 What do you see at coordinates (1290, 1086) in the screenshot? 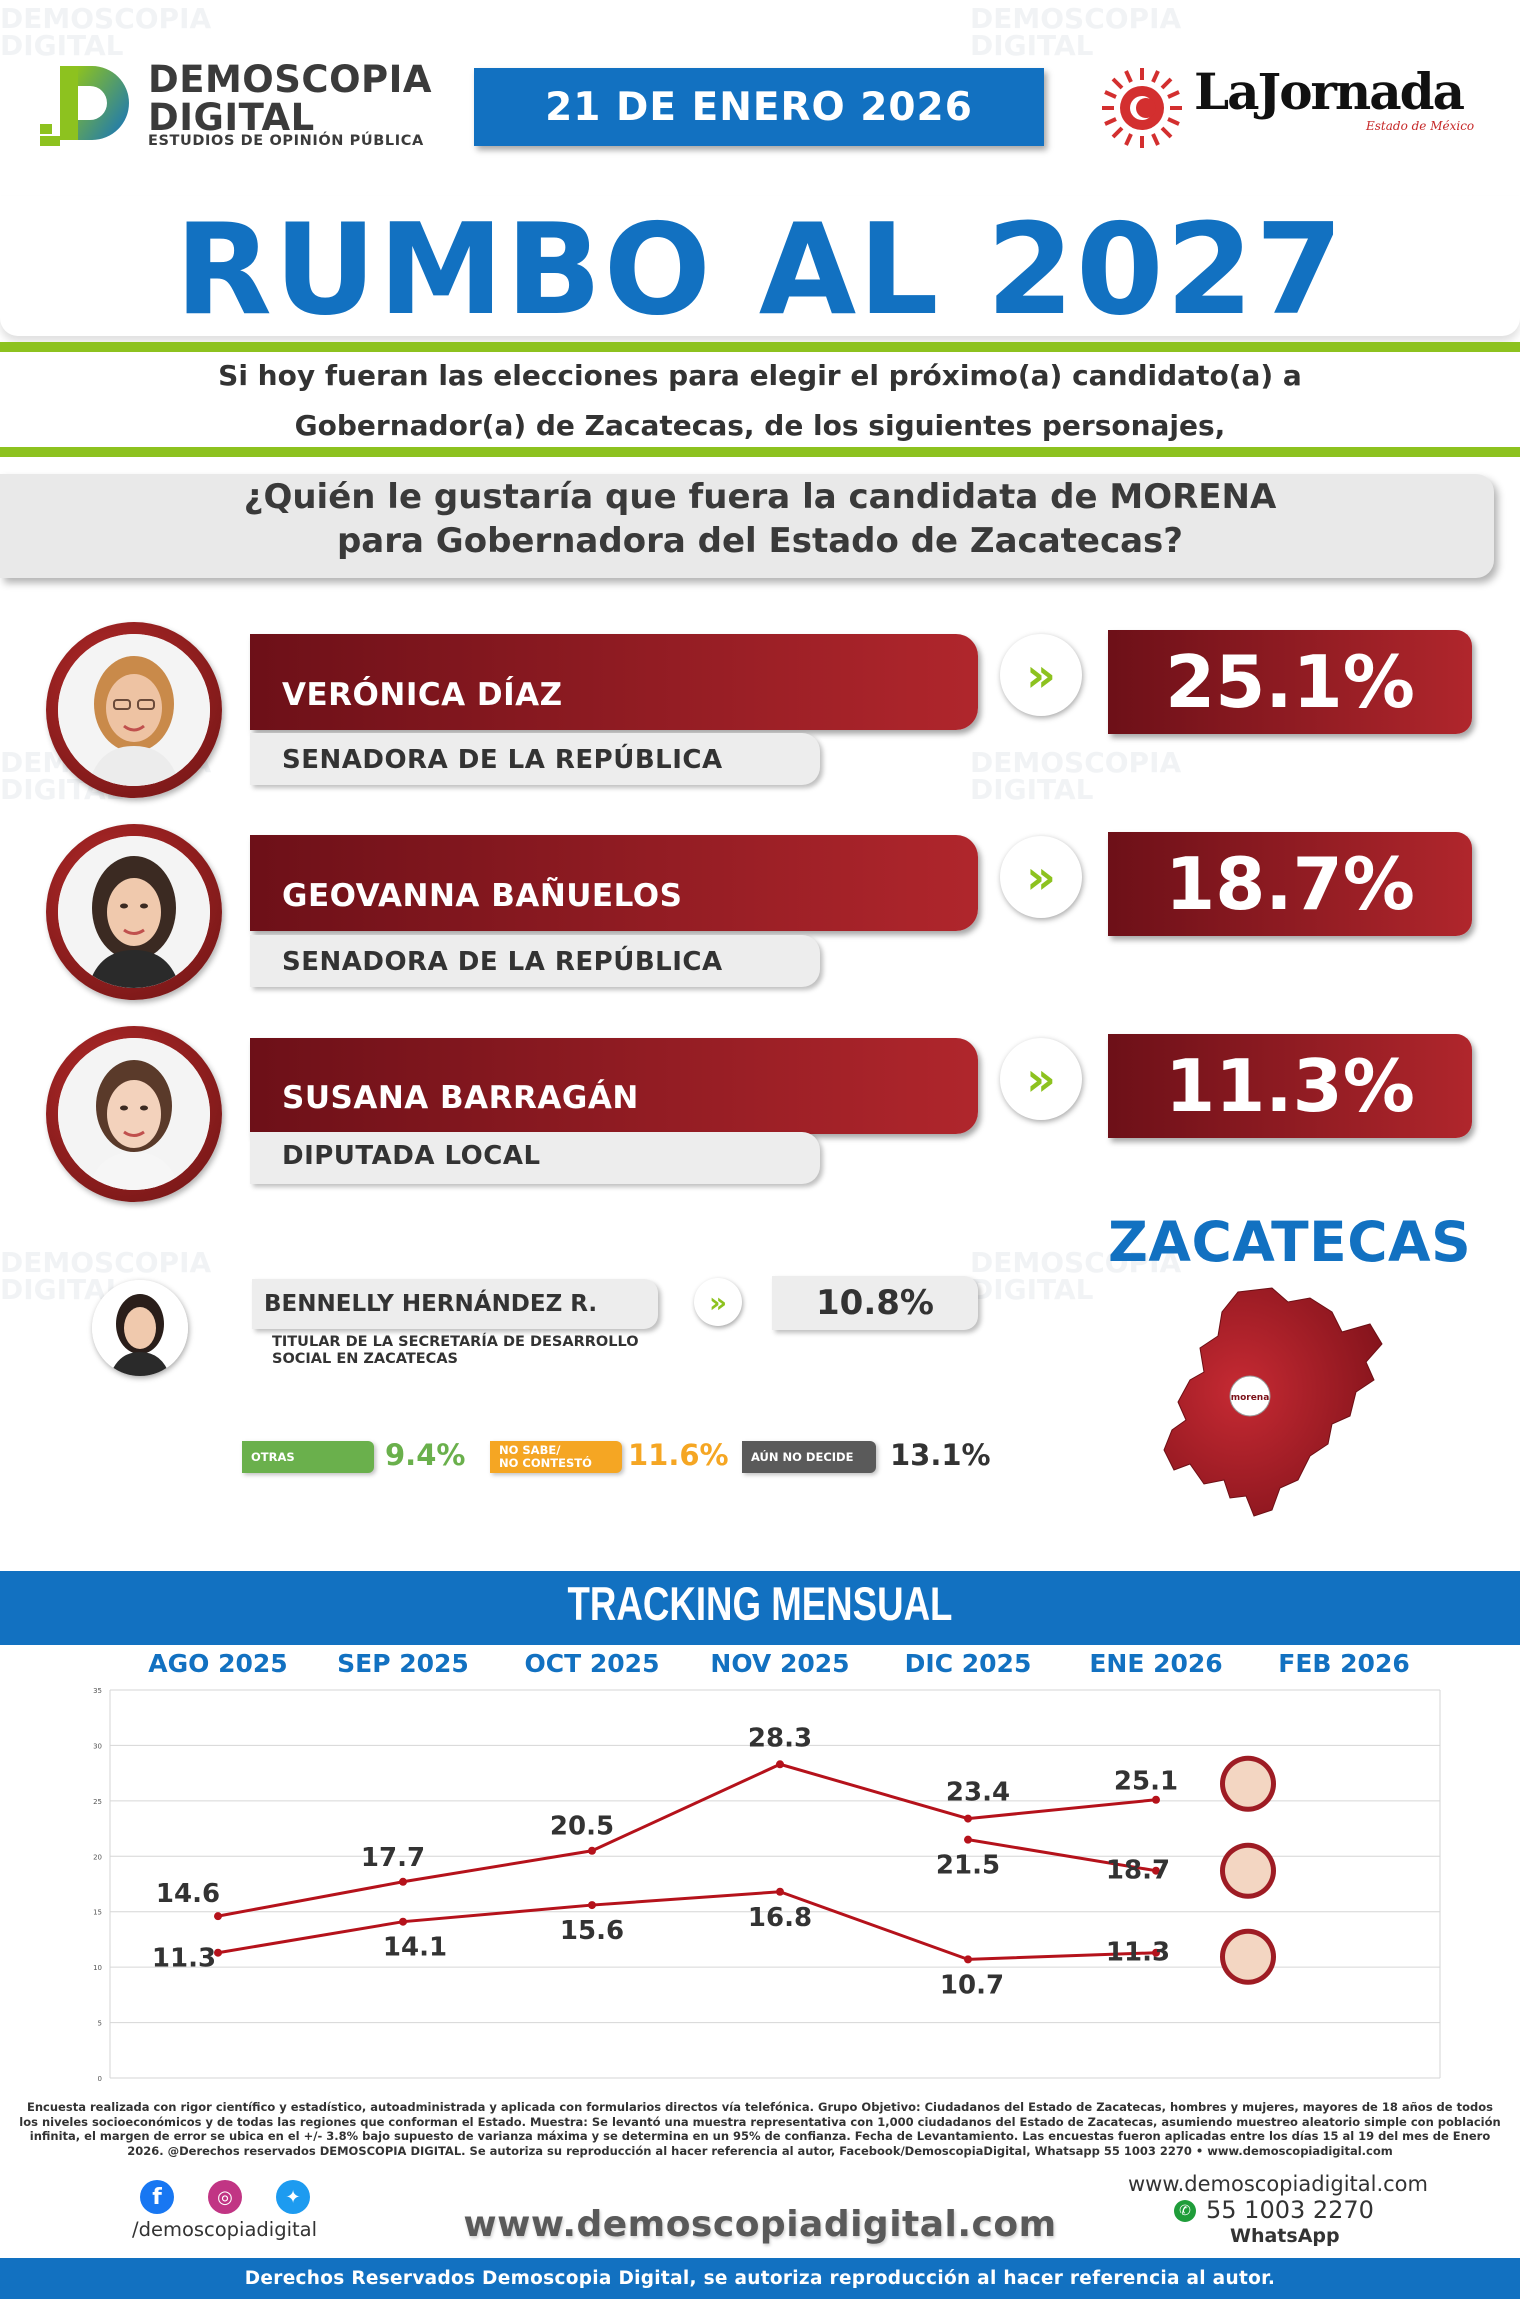
I see `candidate-percentage: 11.3%` at bounding box center [1290, 1086].